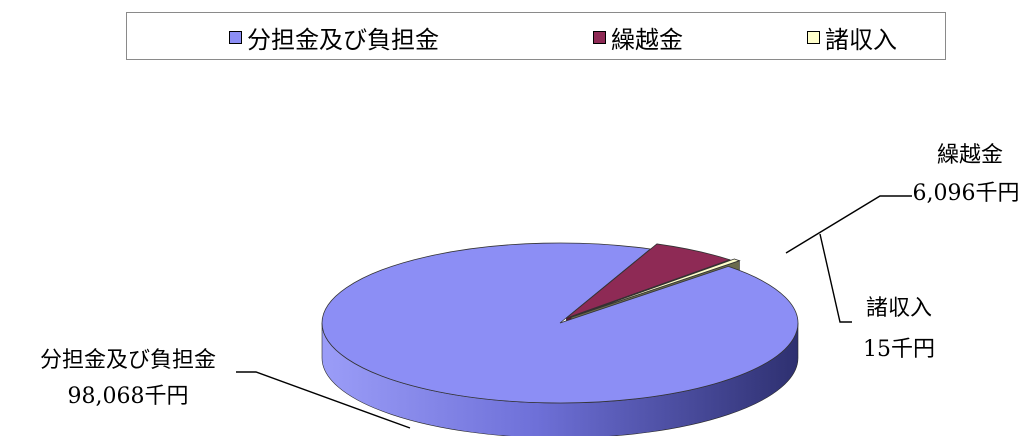  What do you see at coordinates (899, 308) in the screenshot?
I see `slice-name-label-2: 諸収入` at bounding box center [899, 308].